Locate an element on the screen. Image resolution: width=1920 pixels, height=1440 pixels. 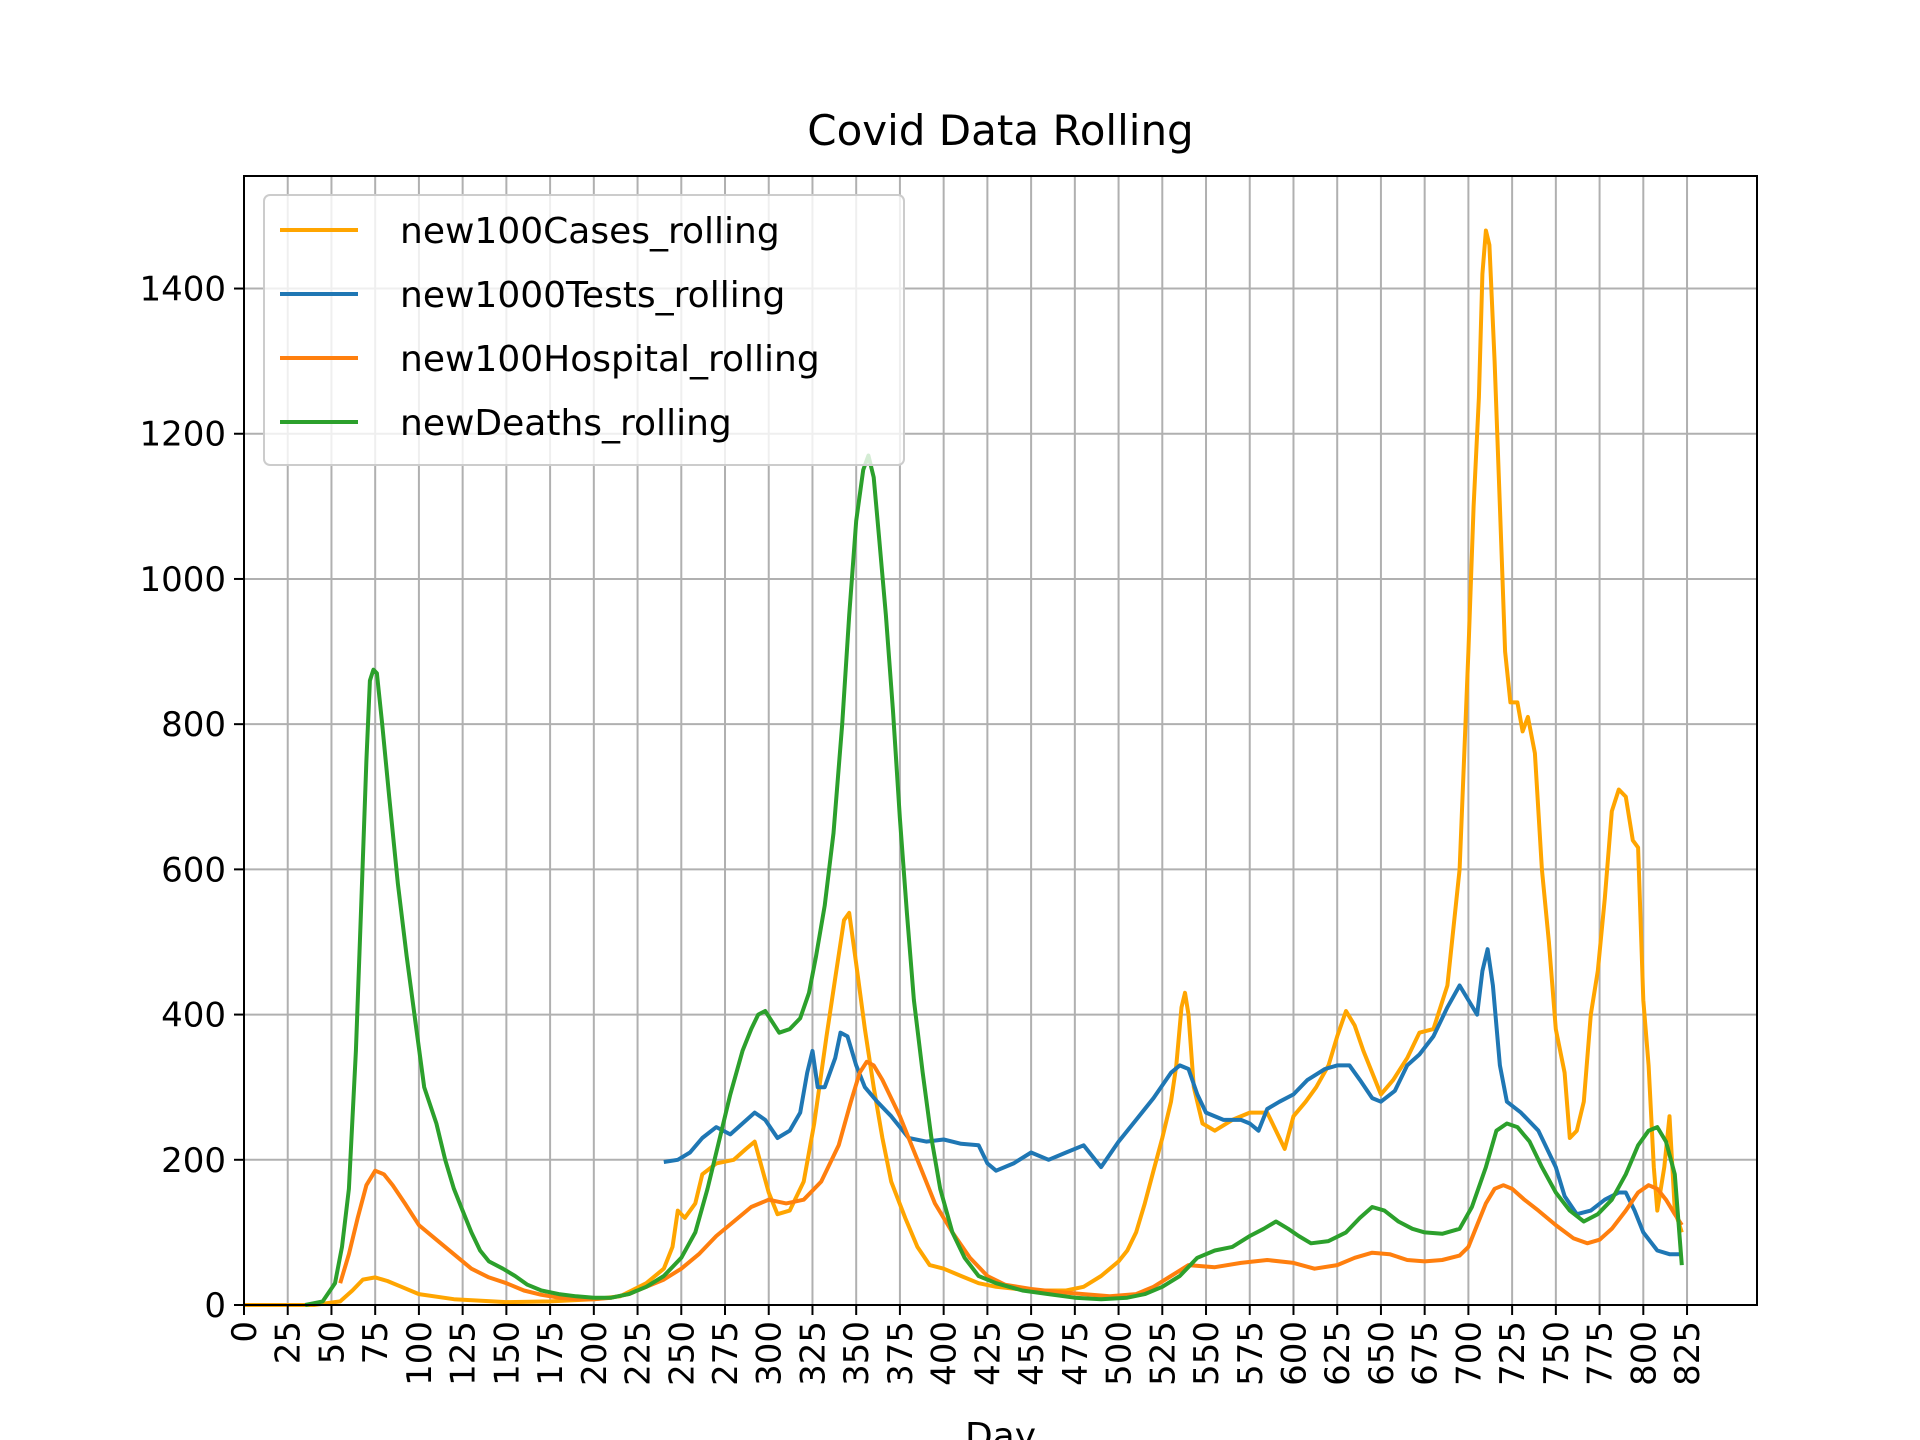
x-tick-label: 125 is located at coordinates (464, 1353).